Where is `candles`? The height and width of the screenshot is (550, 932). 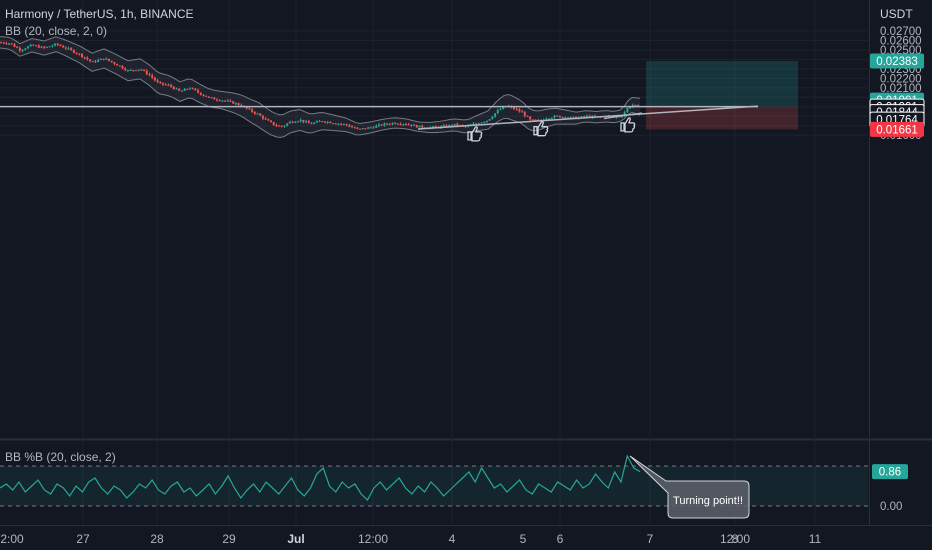
candles is located at coordinates (320, 85).